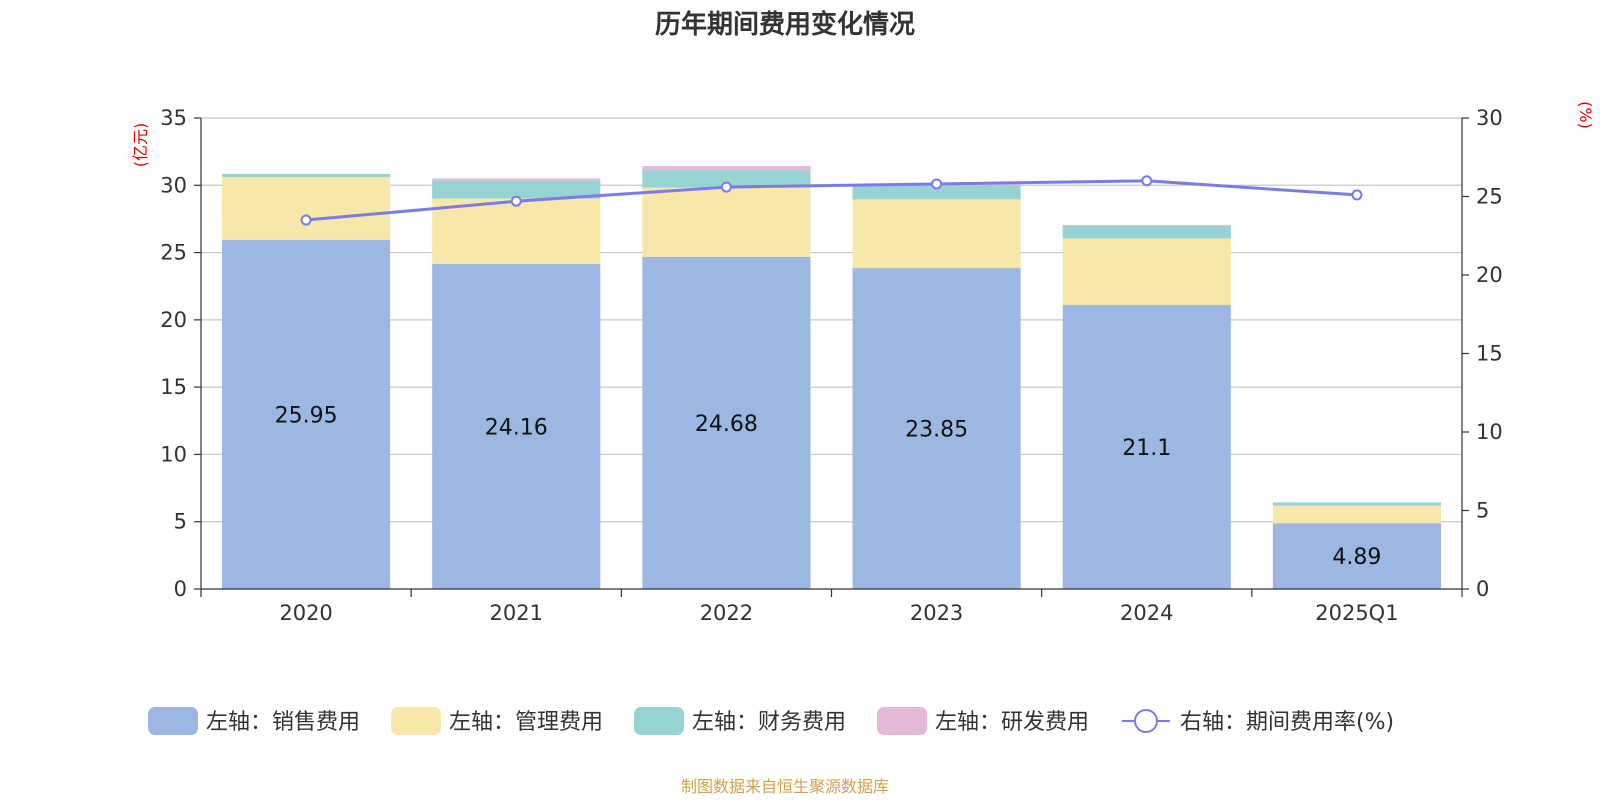 This screenshot has width=1600, height=800. I want to click on right-tick-label: 5, so click(1482, 511).